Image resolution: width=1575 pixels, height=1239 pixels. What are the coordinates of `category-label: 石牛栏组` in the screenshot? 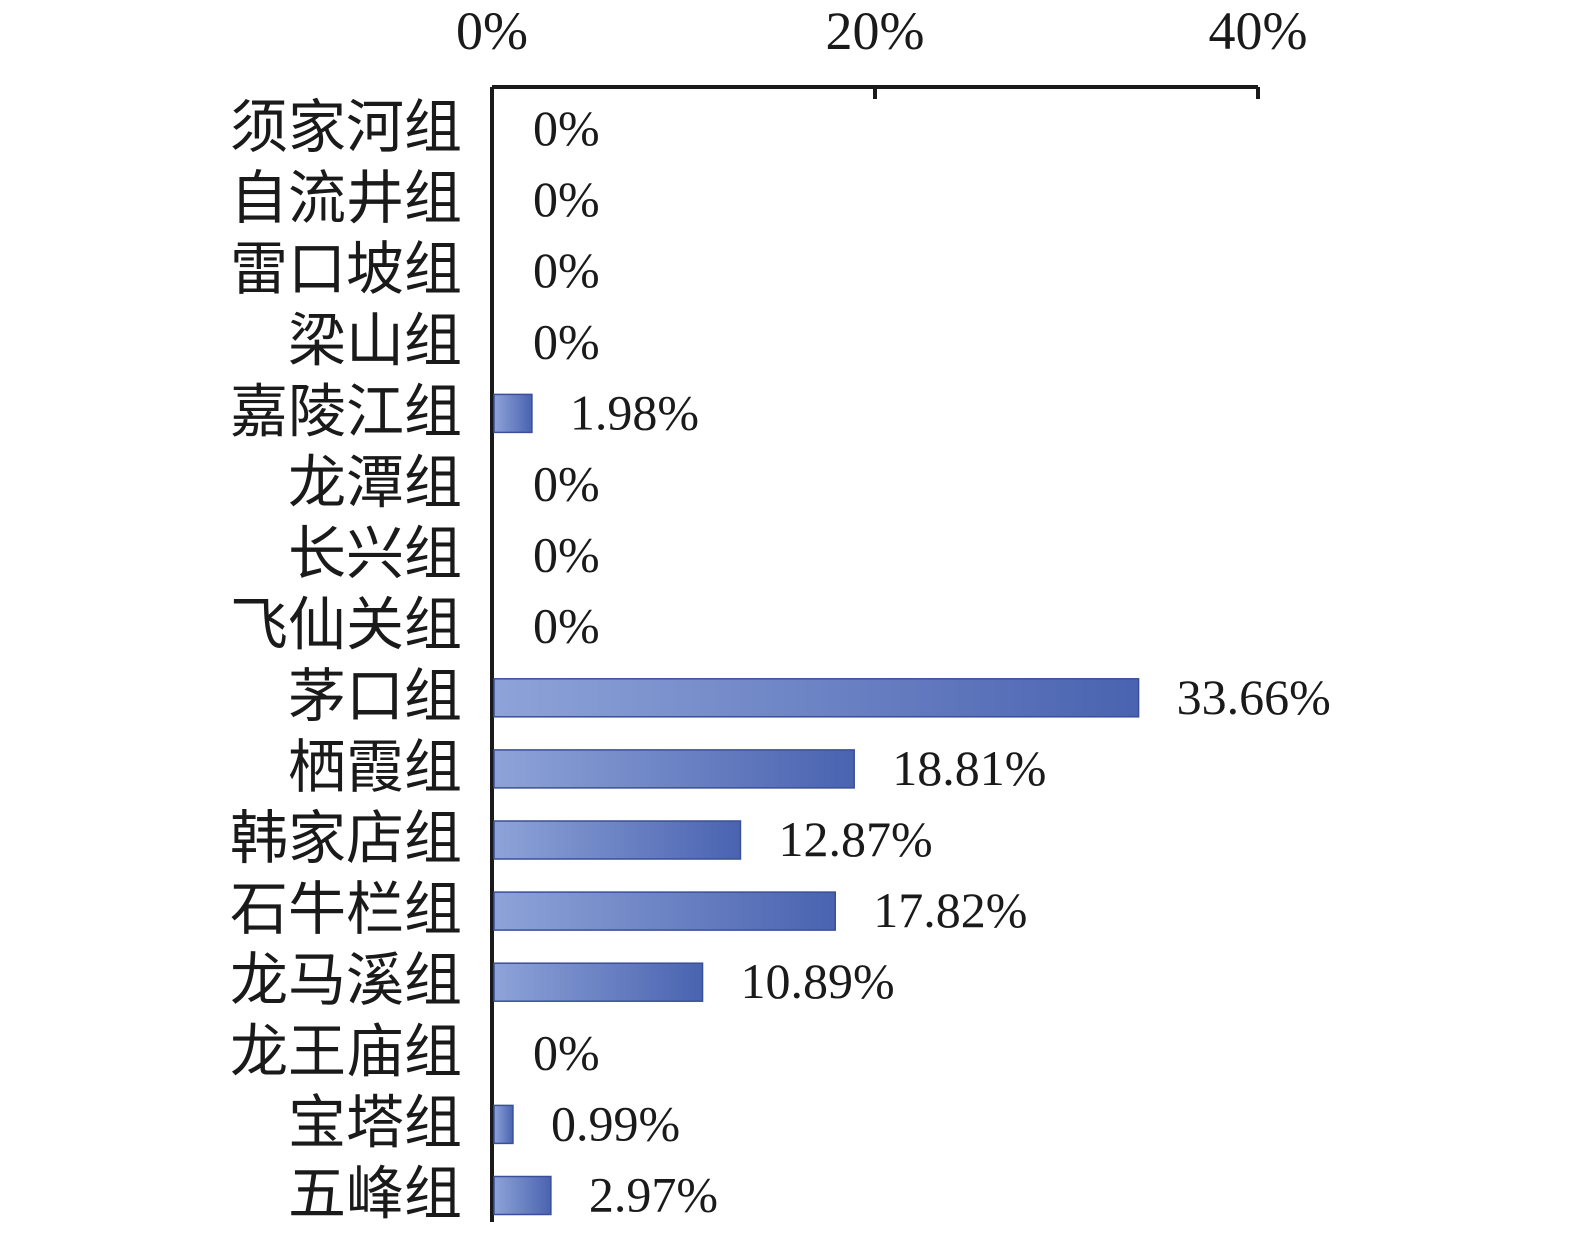 It's located at (346, 909).